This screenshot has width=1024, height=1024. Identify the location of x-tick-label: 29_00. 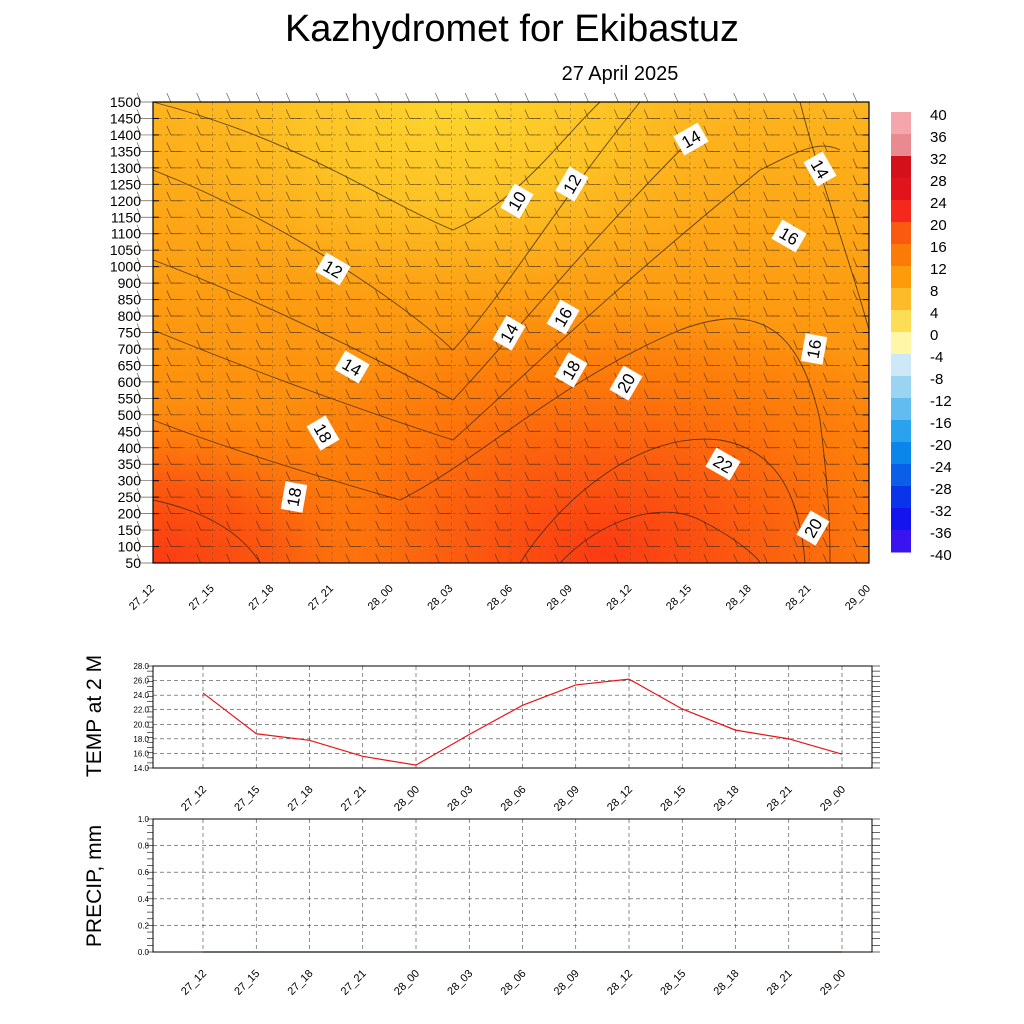
(833, 983).